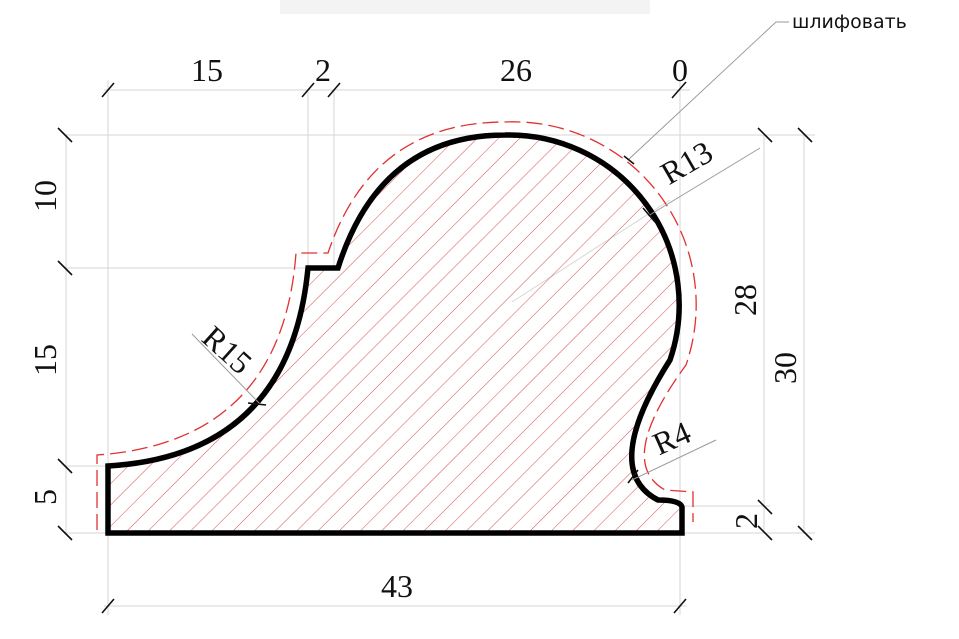 This screenshot has width=959, height=639. Describe the element at coordinates (45, 196) in the screenshot. I see `dim-left-10: 10` at that location.